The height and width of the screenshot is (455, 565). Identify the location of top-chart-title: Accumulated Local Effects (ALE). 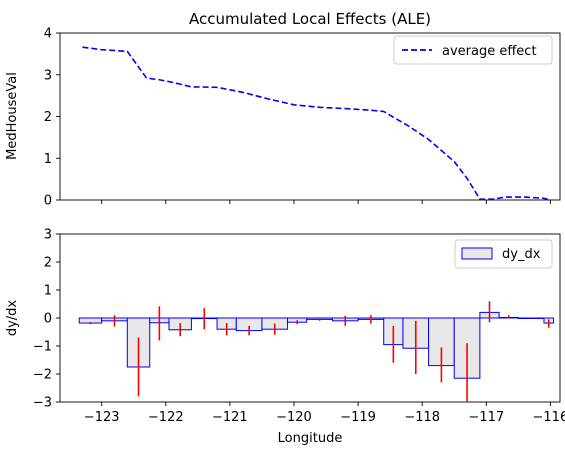
(310, 19).